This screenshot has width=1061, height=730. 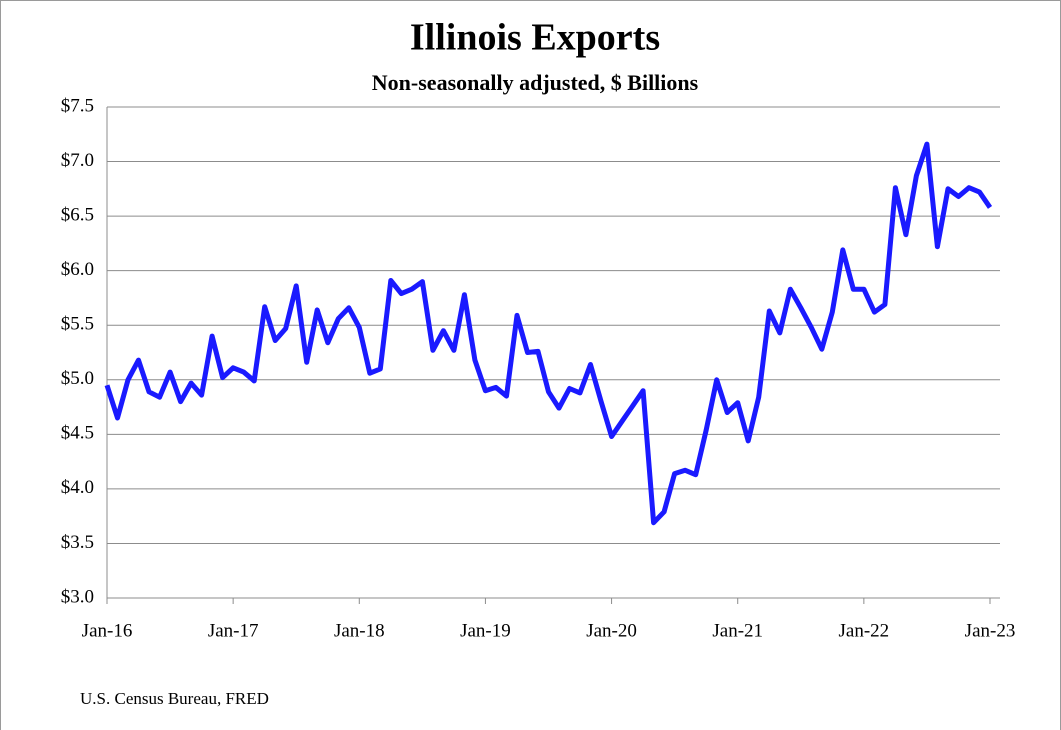 What do you see at coordinates (233, 630) in the screenshot?
I see `x-tick-label: Jan-17` at bounding box center [233, 630].